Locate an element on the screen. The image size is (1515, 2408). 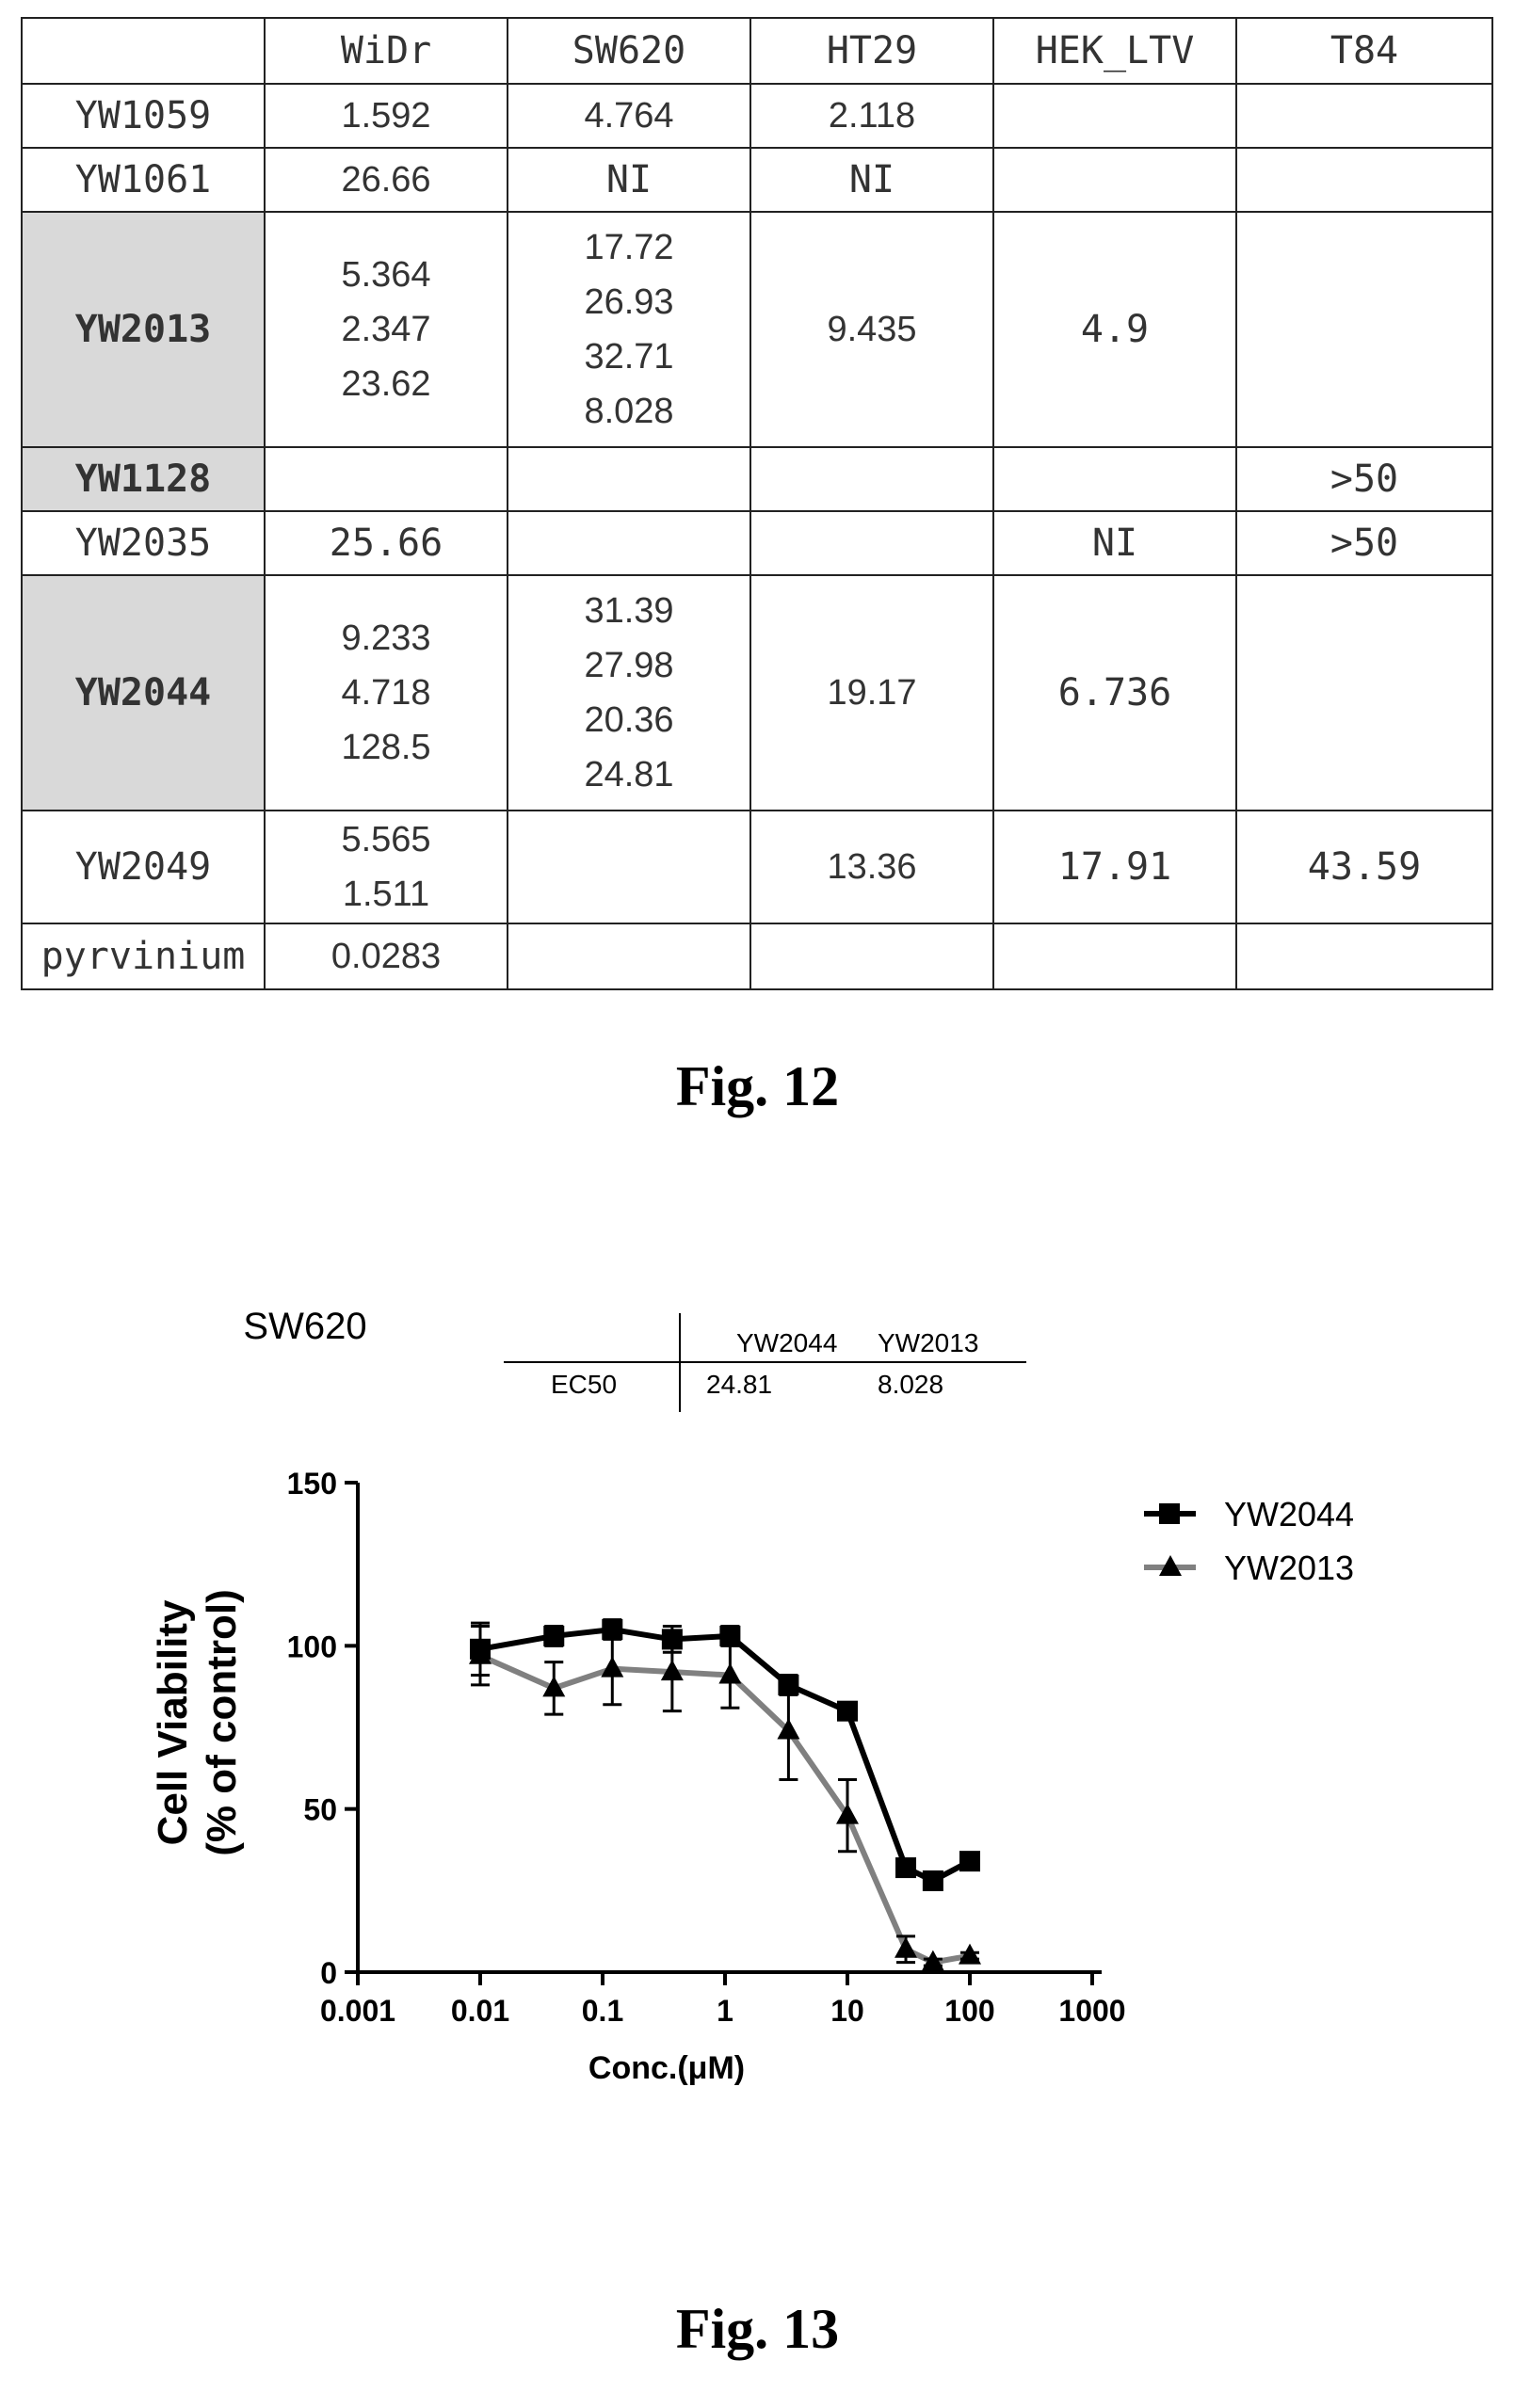
row-header: YW1059 is located at coordinates (143, 116).